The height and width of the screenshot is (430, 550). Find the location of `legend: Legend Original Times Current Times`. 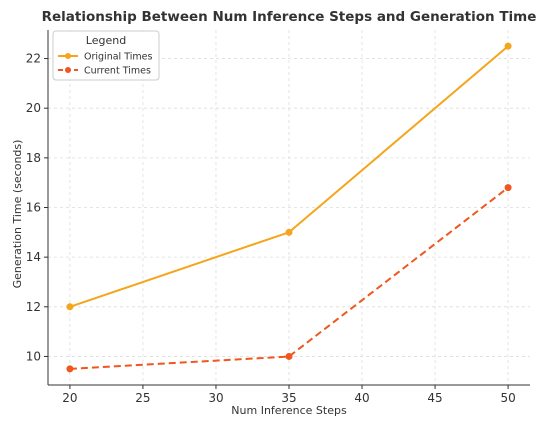

legend: Legend Original Times Current Times is located at coordinates (106, 55).